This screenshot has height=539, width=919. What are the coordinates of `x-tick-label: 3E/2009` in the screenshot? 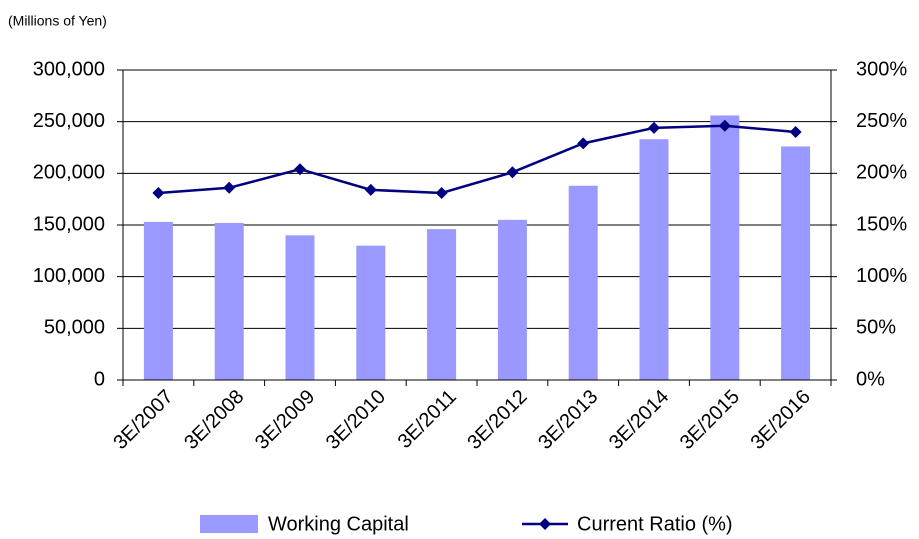 It's located at (285, 420).